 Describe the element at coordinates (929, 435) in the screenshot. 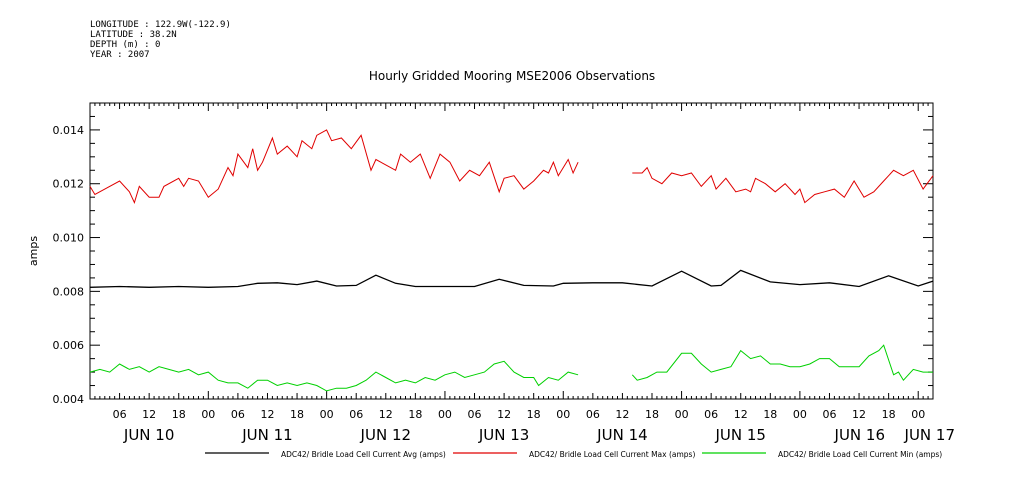

I see `x-day-label: JUN 17` at that location.